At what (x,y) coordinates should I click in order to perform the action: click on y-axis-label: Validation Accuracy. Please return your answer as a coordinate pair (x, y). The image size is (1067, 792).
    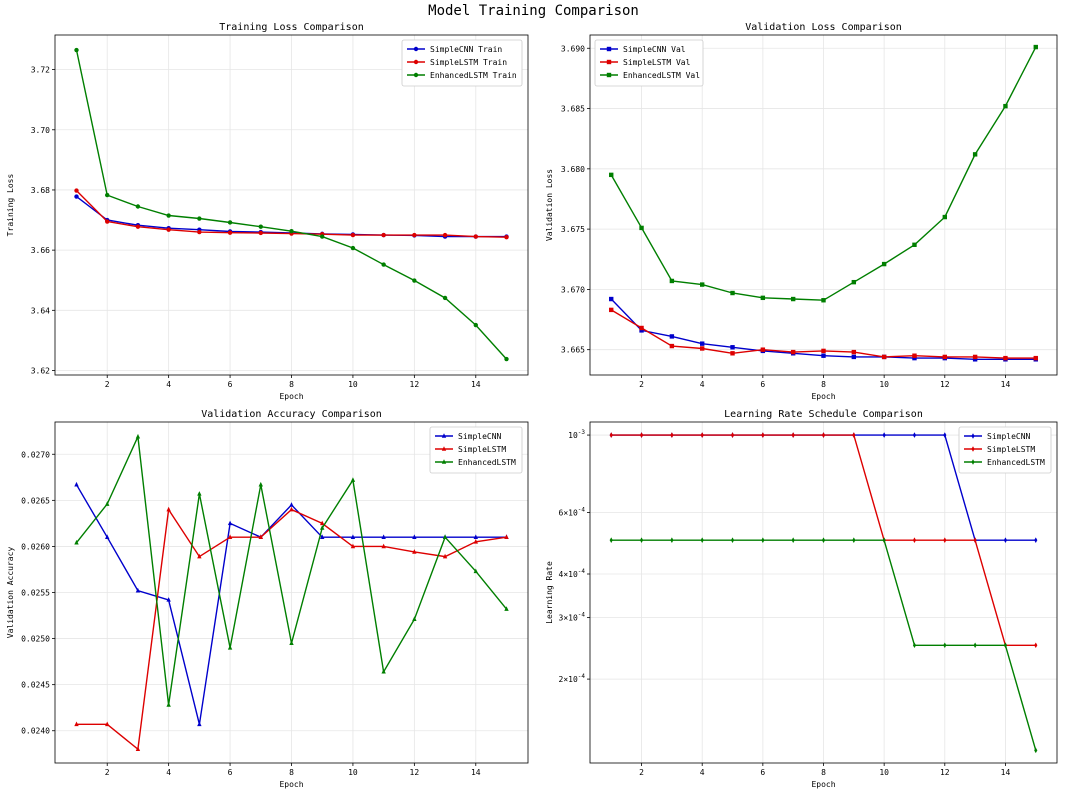
    Looking at the image, I should click on (10, 593).